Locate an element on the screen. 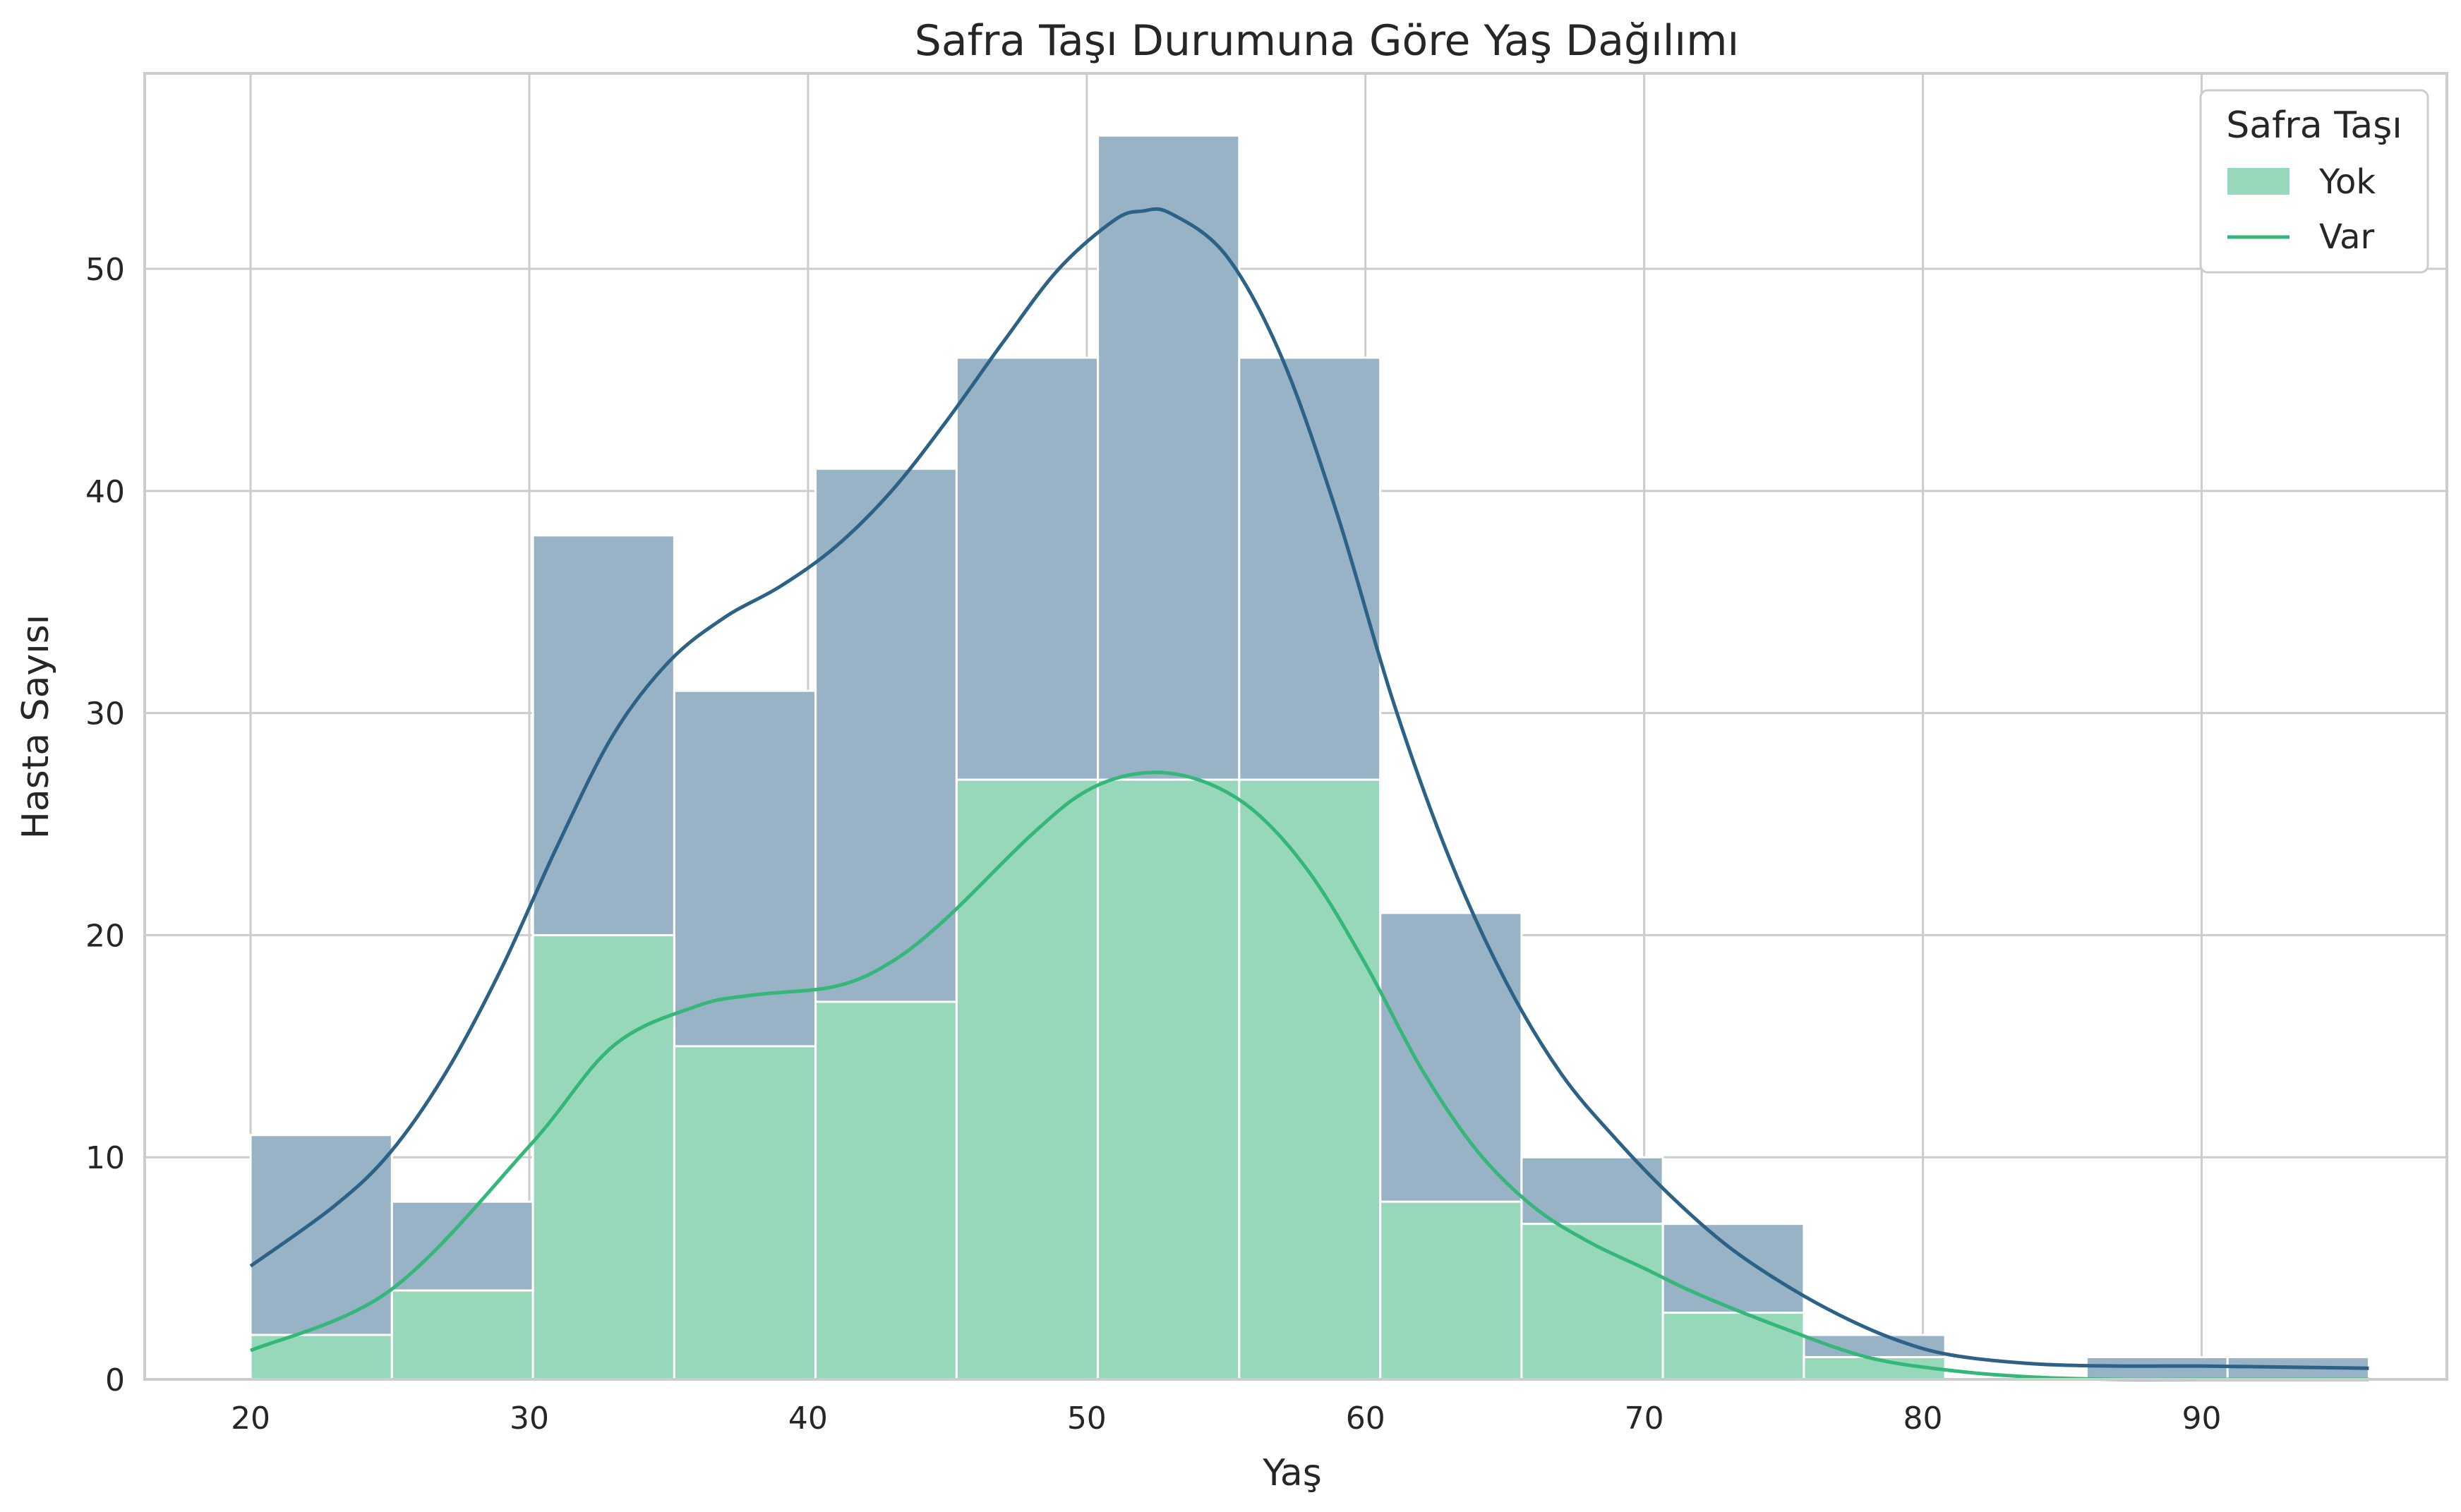  y-tick-label: 50 is located at coordinates (105, 270).